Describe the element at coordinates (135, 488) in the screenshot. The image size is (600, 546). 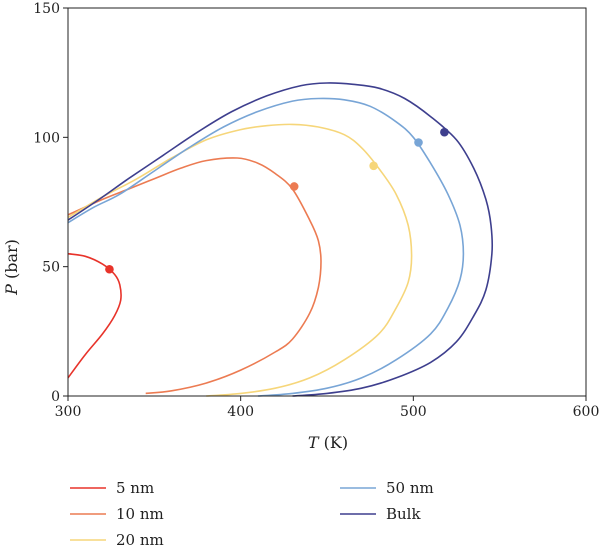
I see `legend-label: 5 nm` at that location.